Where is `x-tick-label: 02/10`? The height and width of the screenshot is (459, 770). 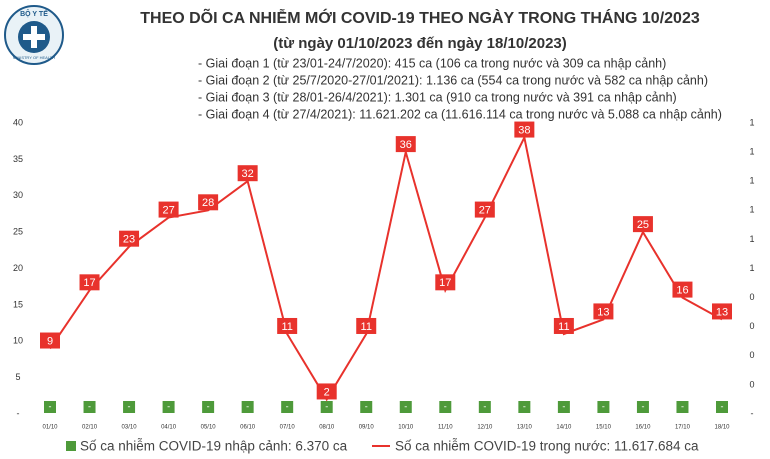 x-tick-label: 02/10 is located at coordinates (90, 428).